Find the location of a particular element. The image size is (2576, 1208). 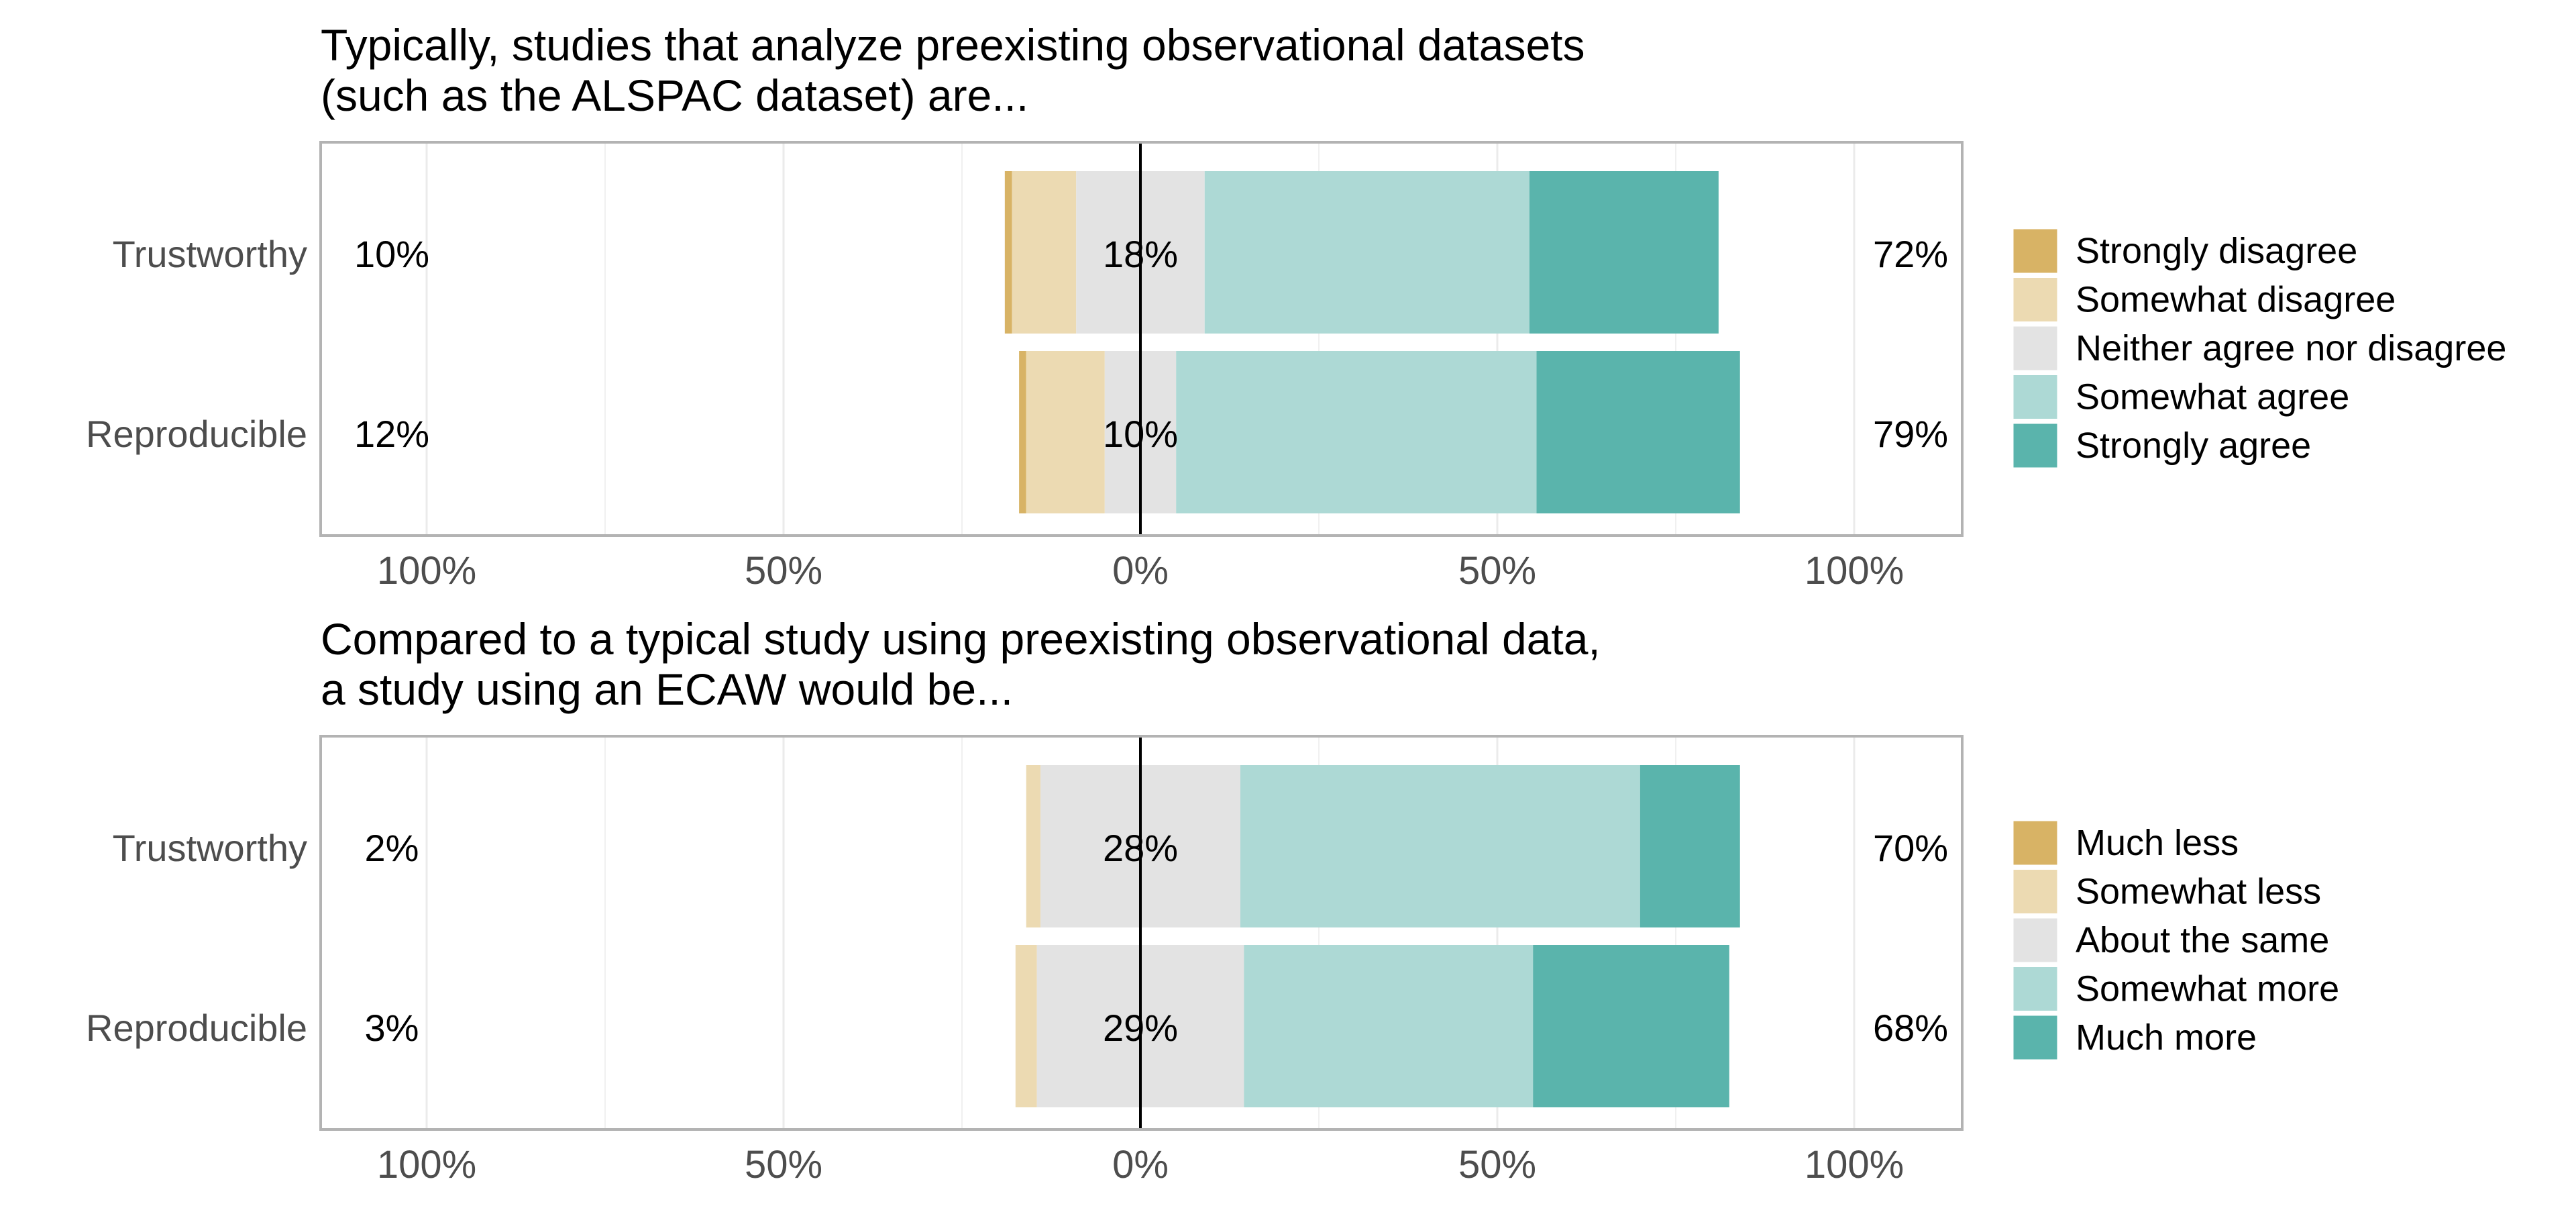

left-percent-label: 2% is located at coordinates (392, 848).